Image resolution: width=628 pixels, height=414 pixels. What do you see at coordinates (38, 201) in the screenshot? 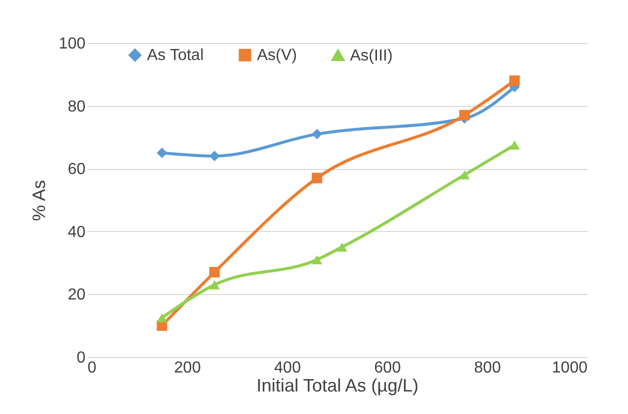
I see `y-axis-title: % As` at bounding box center [38, 201].